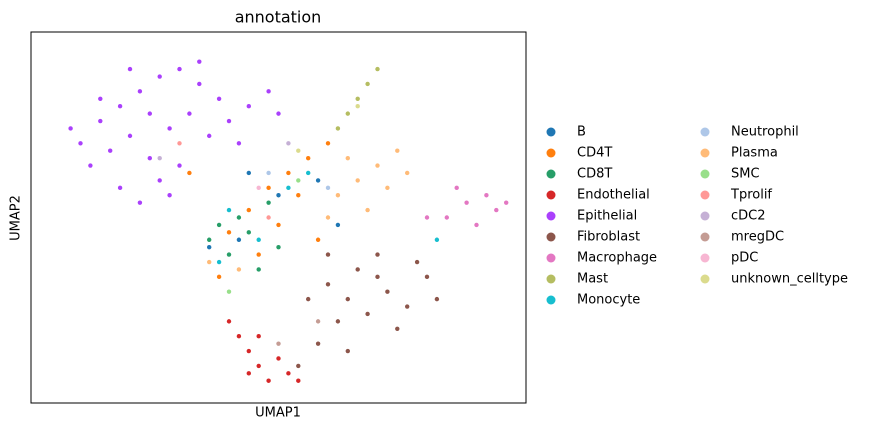 The image size is (870, 431). Describe the element at coordinates (754, 153) in the screenshot. I see `legend-label: Plasma` at that location.